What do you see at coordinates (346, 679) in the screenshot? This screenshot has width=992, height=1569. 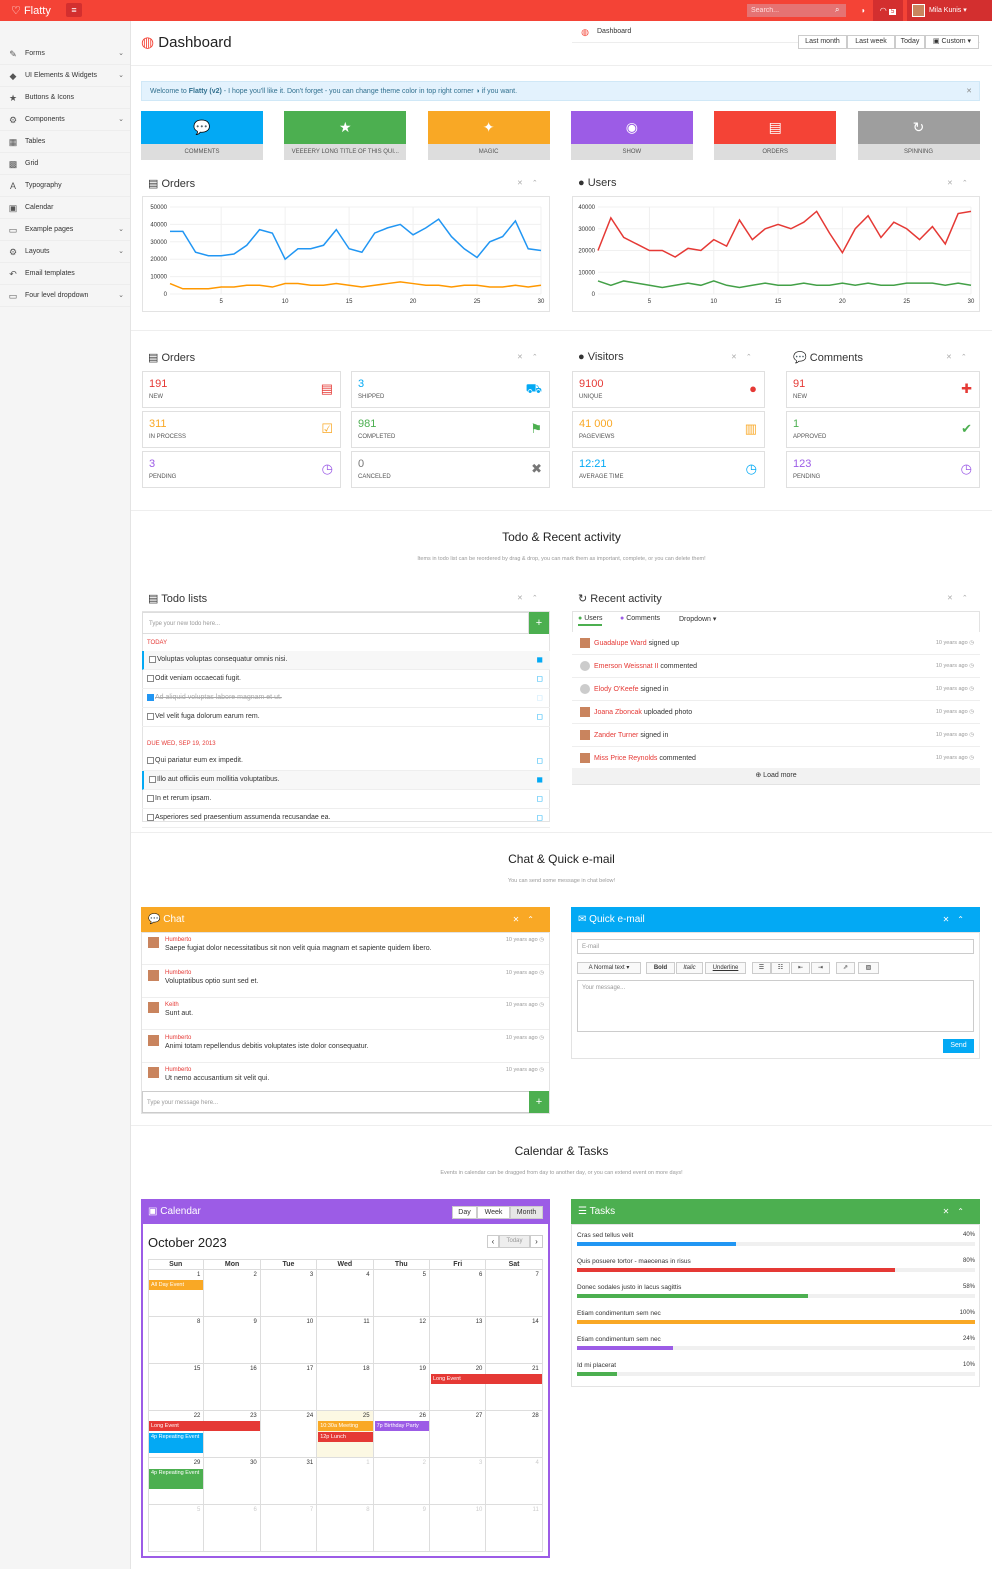 I see `list-item: Odit veniam occaecati fugit. ◻` at bounding box center [346, 679].